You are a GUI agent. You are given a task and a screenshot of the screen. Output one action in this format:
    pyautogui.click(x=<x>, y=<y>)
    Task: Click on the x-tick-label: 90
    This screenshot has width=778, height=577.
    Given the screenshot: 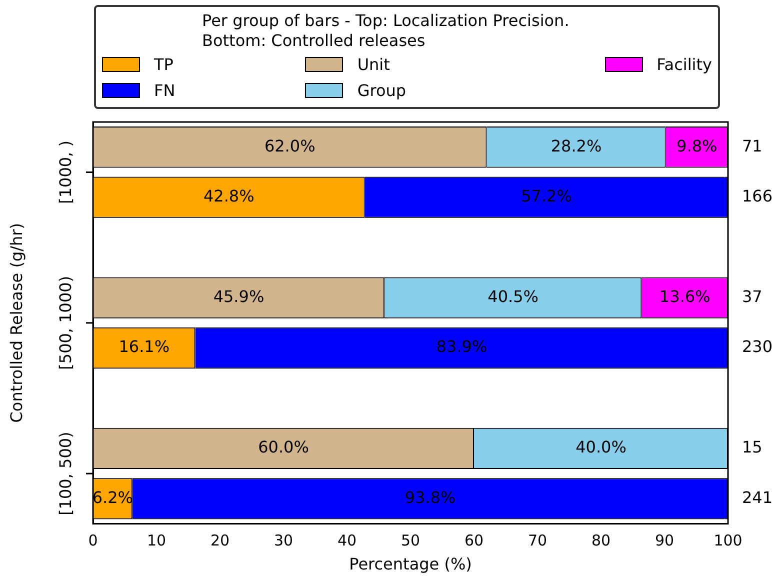 What is the action you would take?
    pyautogui.click(x=664, y=541)
    